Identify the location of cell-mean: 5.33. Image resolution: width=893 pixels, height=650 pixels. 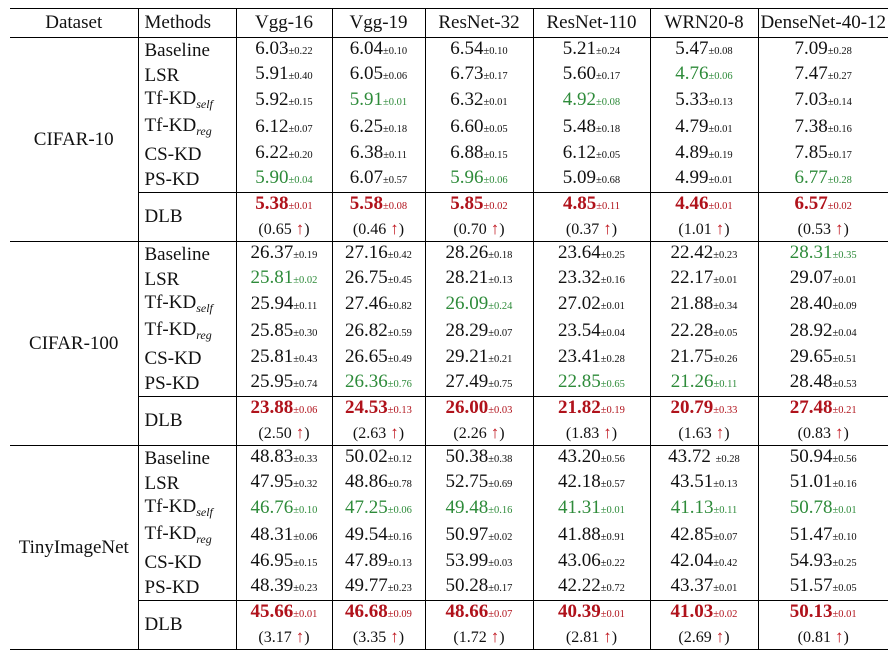
(692, 99).